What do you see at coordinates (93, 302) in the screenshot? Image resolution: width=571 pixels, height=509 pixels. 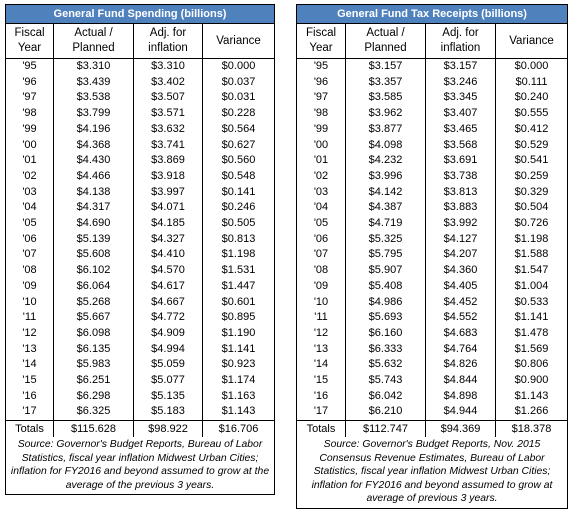 I see `actual-cell: $5.268` at bounding box center [93, 302].